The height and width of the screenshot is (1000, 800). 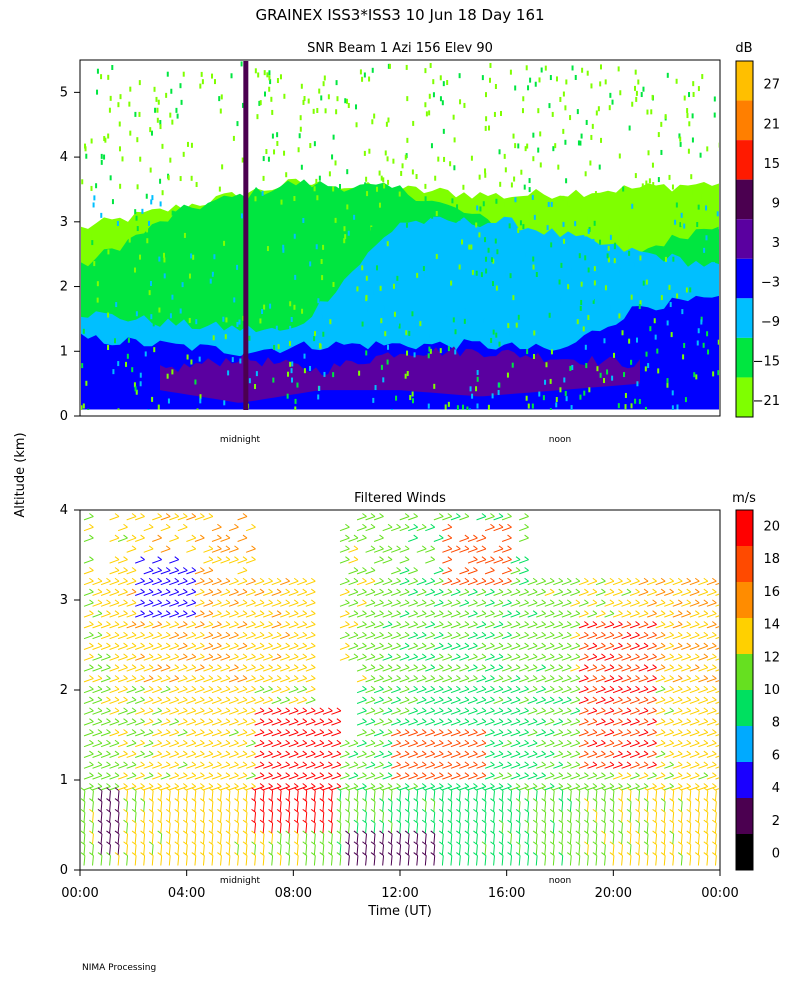 What do you see at coordinates (246, 235) in the screenshot?
I see `snr-vertical-band` at bounding box center [246, 235].